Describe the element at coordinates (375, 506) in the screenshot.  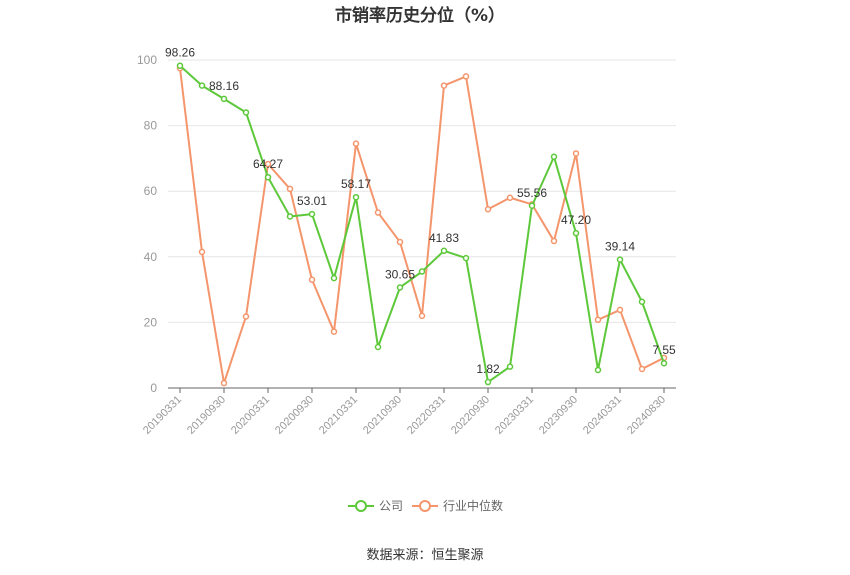
I see `legend-item-company: 公司` at that location.